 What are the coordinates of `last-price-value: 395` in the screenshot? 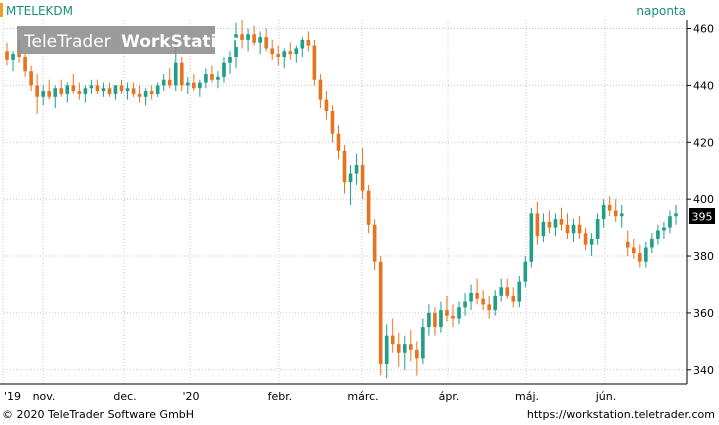 It's located at (702, 217).